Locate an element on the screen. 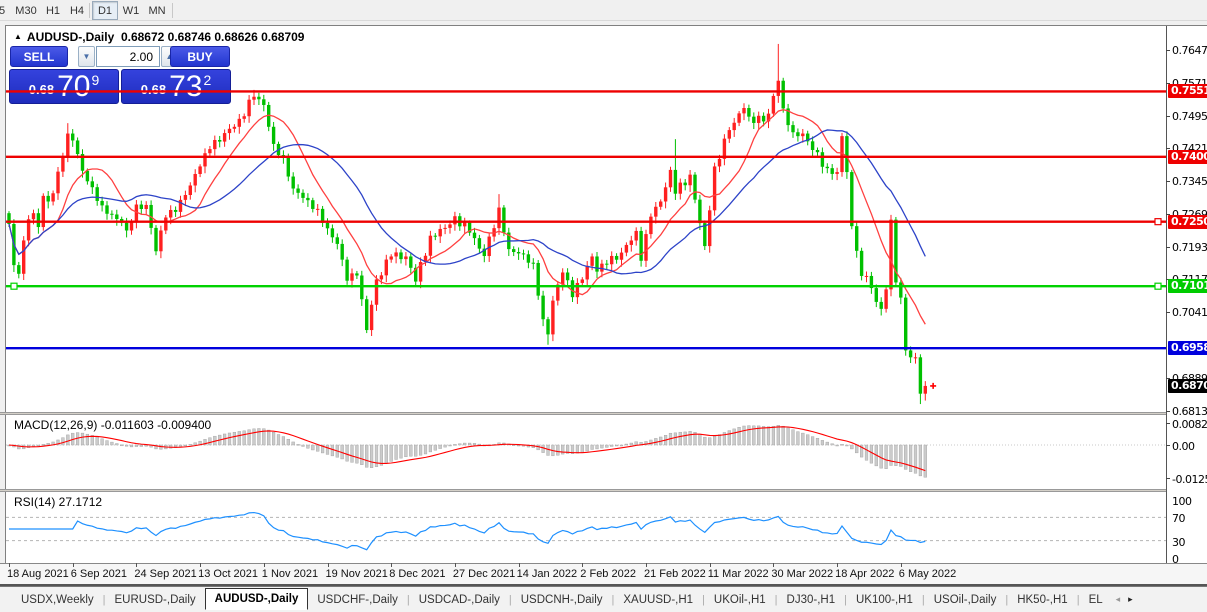  date-label: 14 Jan 2022 is located at coordinates (547, 574).